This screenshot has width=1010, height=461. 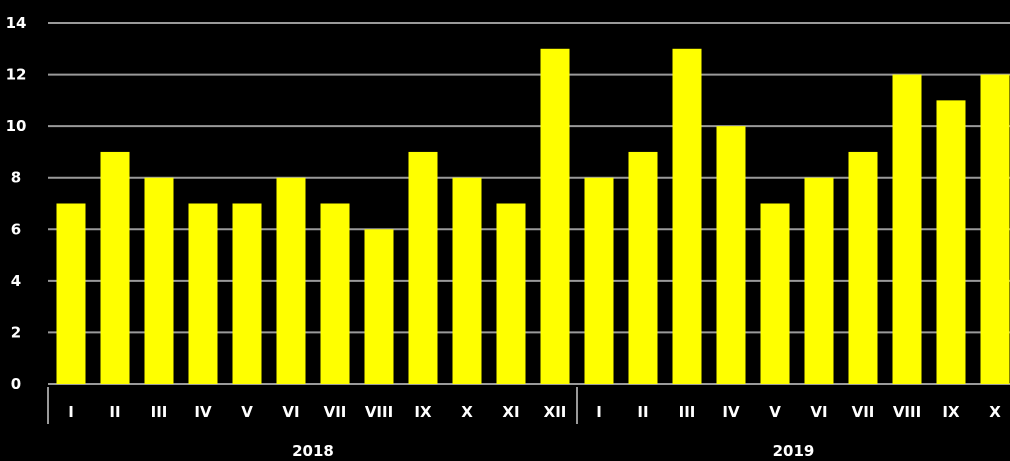 What do you see at coordinates (16, 332) in the screenshot?
I see `y-tick-label: 2` at bounding box center [16, 332].